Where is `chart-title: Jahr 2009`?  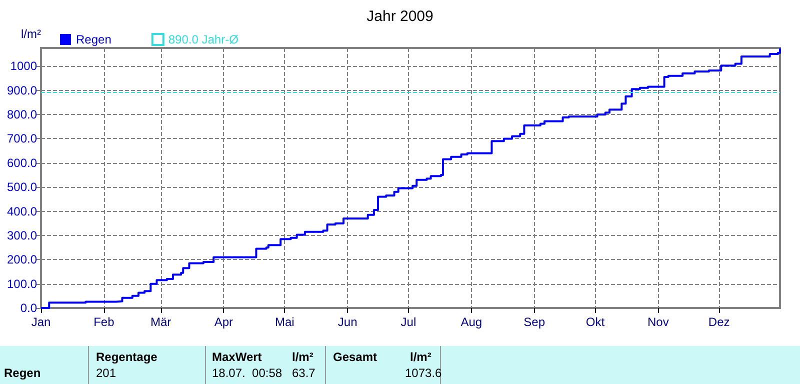 chart-title: Jahr 2009 is located at coordinates (400, 16).